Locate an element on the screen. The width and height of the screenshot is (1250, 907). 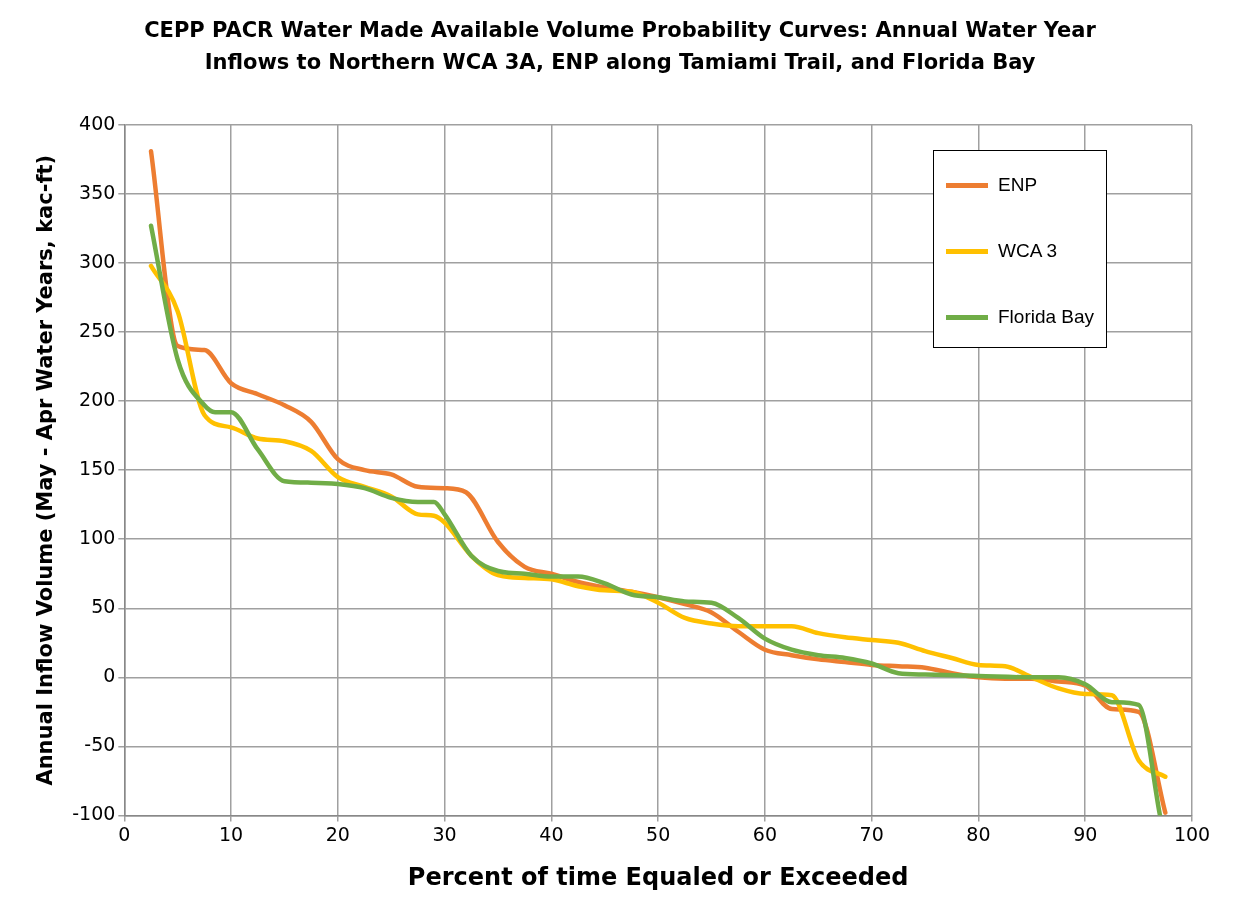
x-tick-label: 80 is located at coordinates (978, 833).